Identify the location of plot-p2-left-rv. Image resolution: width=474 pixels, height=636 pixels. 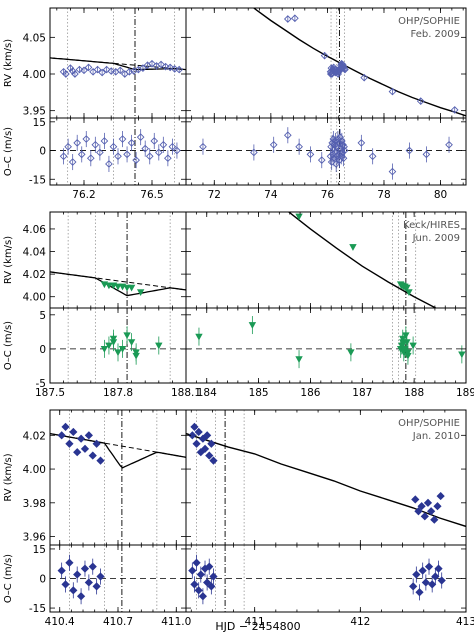
(118, 260).